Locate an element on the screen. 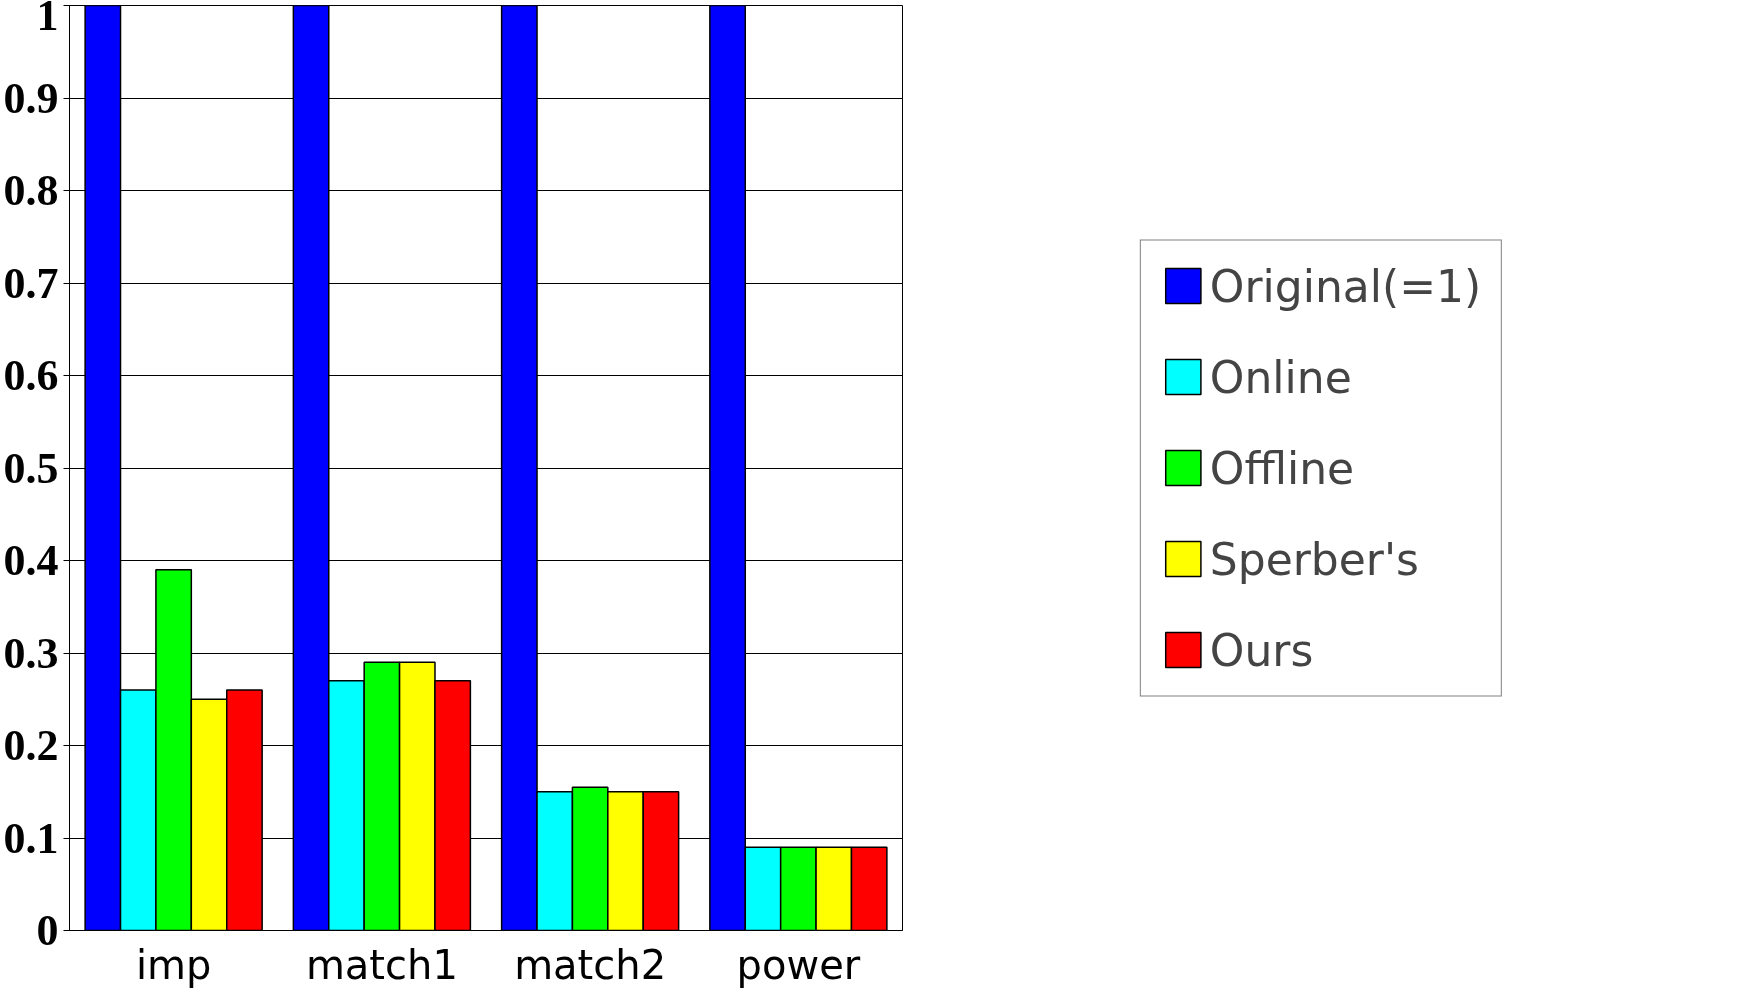  y-tick-label: 0.4 is located at coordinates (31, 560).